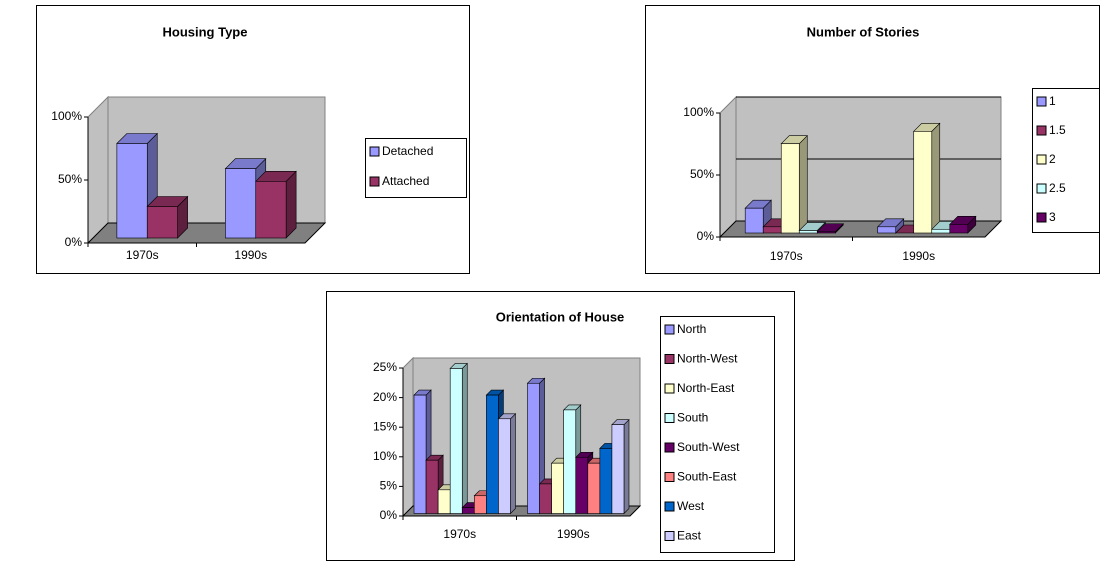  What do you see at coordinates (405, 181) in the screenshot?
I see `legend-label: Attached` at bounding box center [405, 181].